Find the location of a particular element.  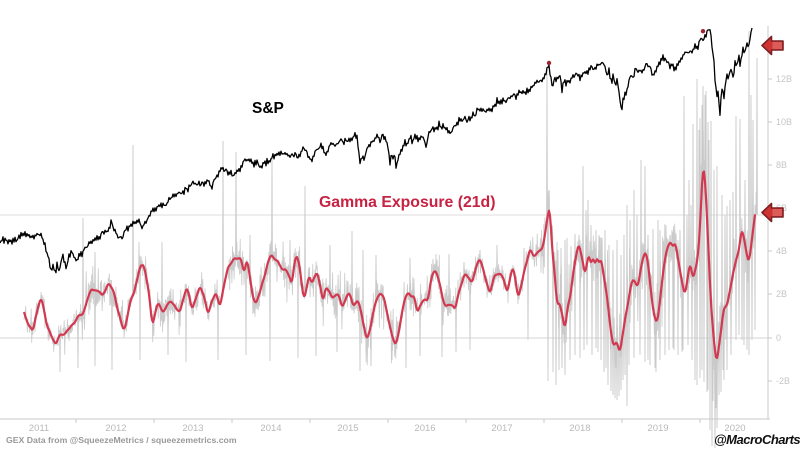

svg-text: 2012 is located at coordinates (115, 428).